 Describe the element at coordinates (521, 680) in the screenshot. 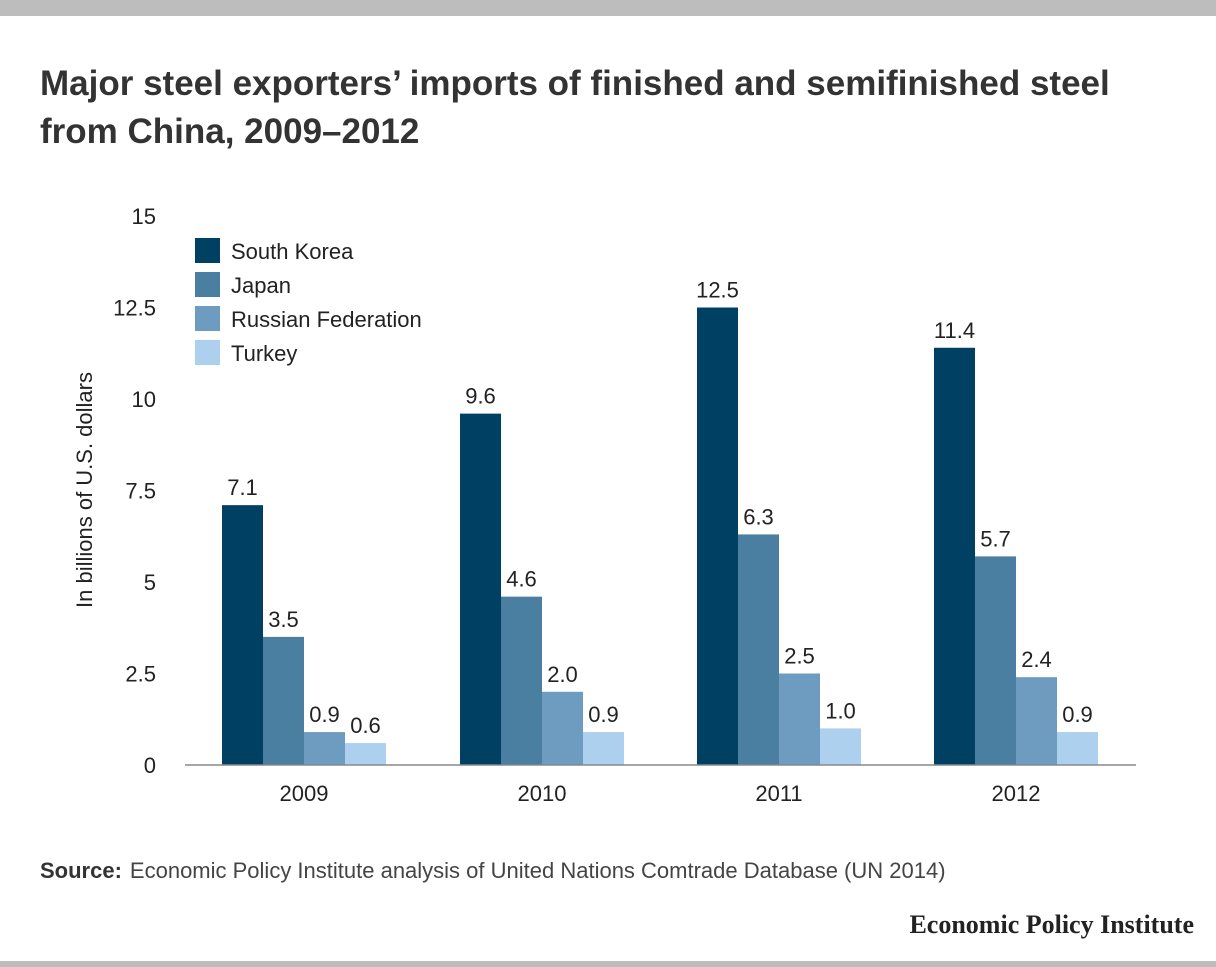

I see `bar-japan-2010` at that location.